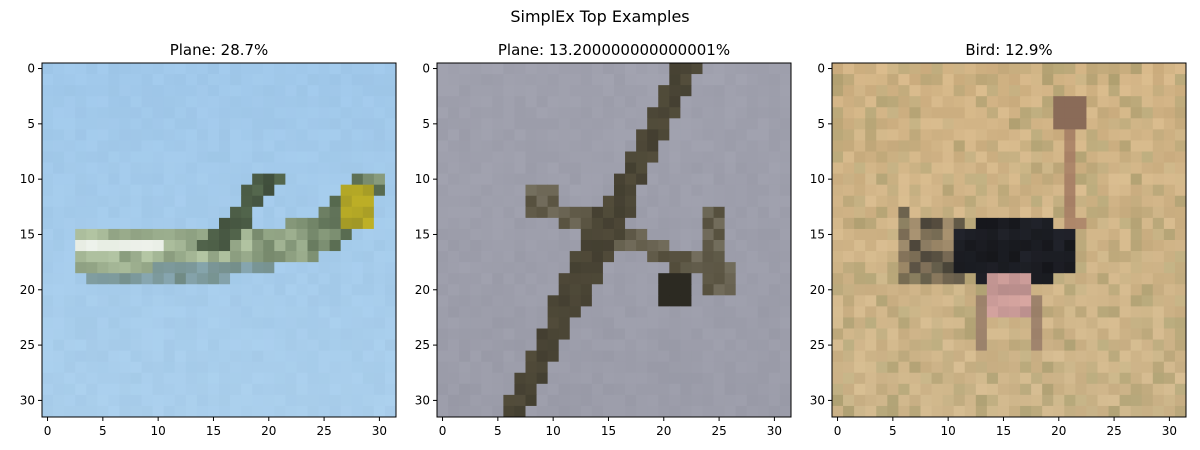 This screenshot has width=1200, height=450. I want to click on x-tick-label: 5, so click(893, 431).